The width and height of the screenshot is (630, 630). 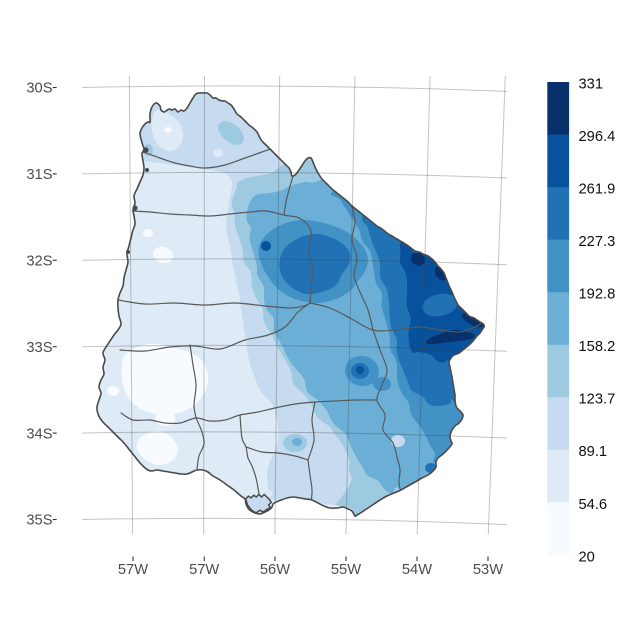 I want to click on svg-text: 89.1, so click(x=593, y=452).